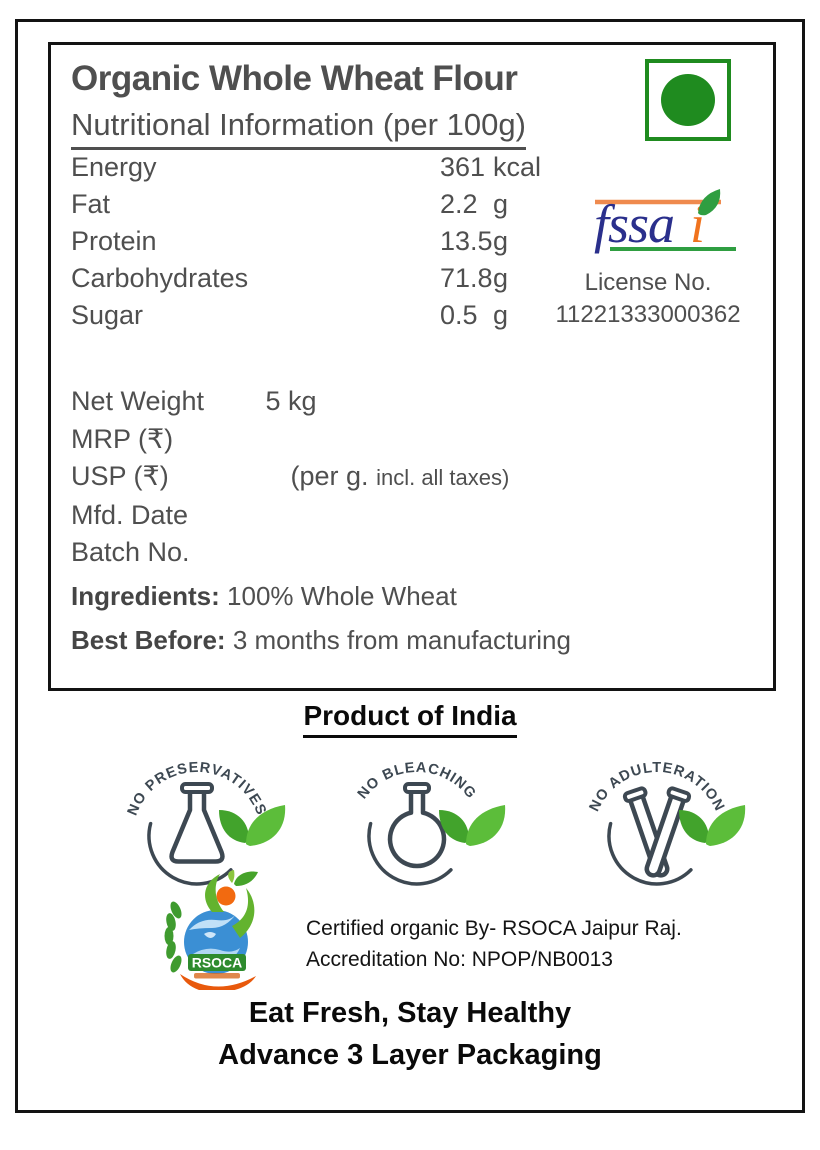 This screenshot has height=1150, width=820. Describe the element at coordinates (494, 928) in the screenshot. I see `cert-line-1: Certified organic By- RSOCA Jaipur Raj.` at that location.